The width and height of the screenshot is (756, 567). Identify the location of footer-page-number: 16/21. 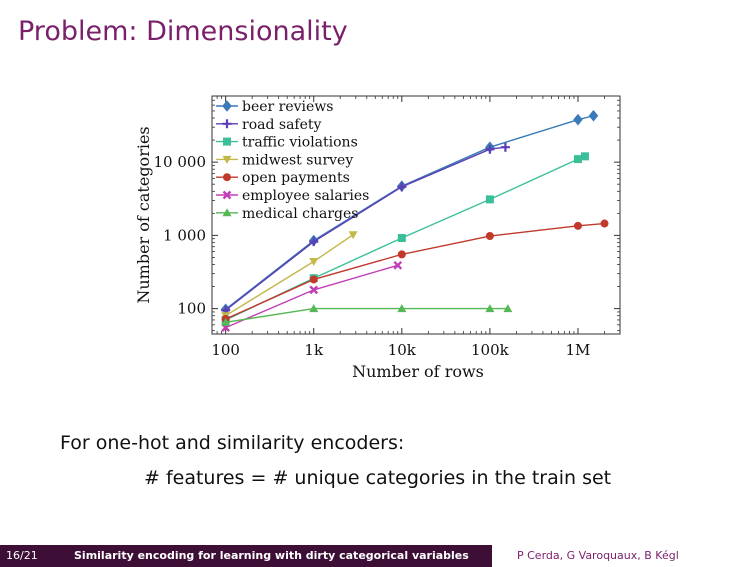
(22, 555).